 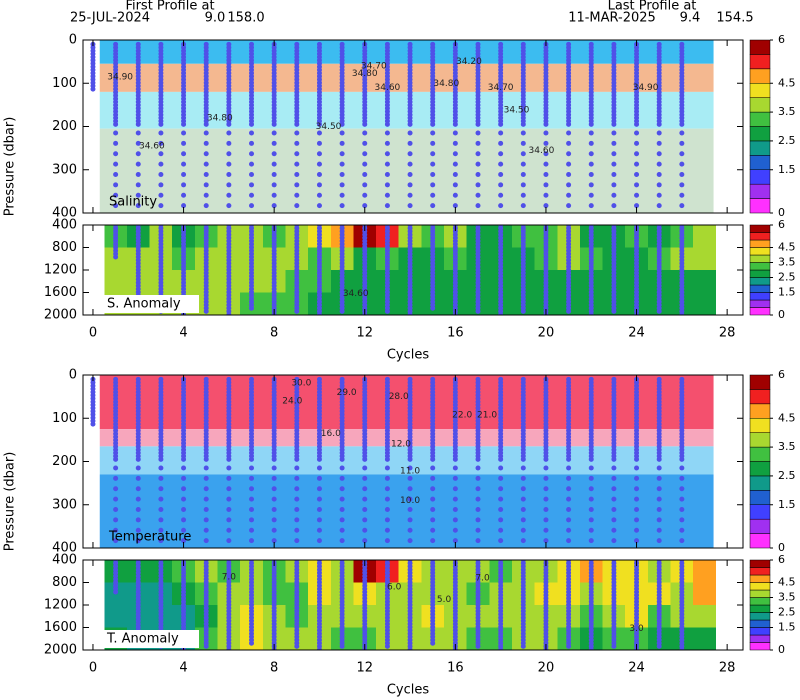 What do you see at coordinates (406, 460) in the screenshot?
I see `field-layer` at bounding box center [406, 460].